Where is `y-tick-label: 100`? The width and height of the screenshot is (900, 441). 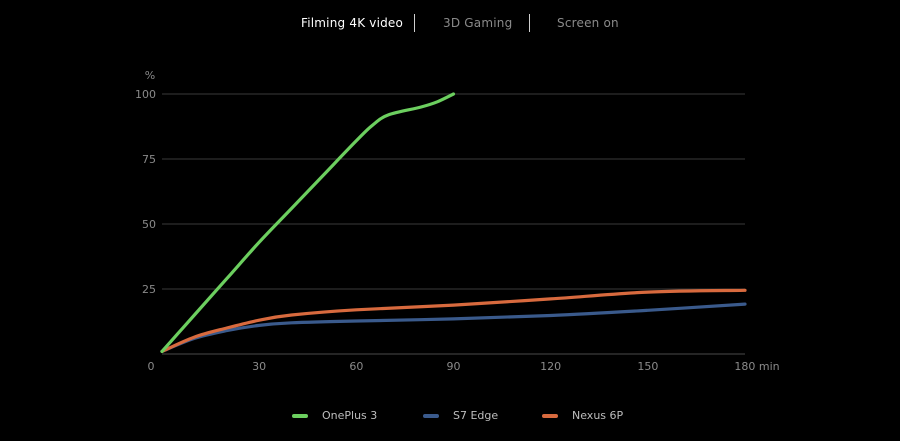
y-tick-label: 100 is located at coordinates (145, 94).